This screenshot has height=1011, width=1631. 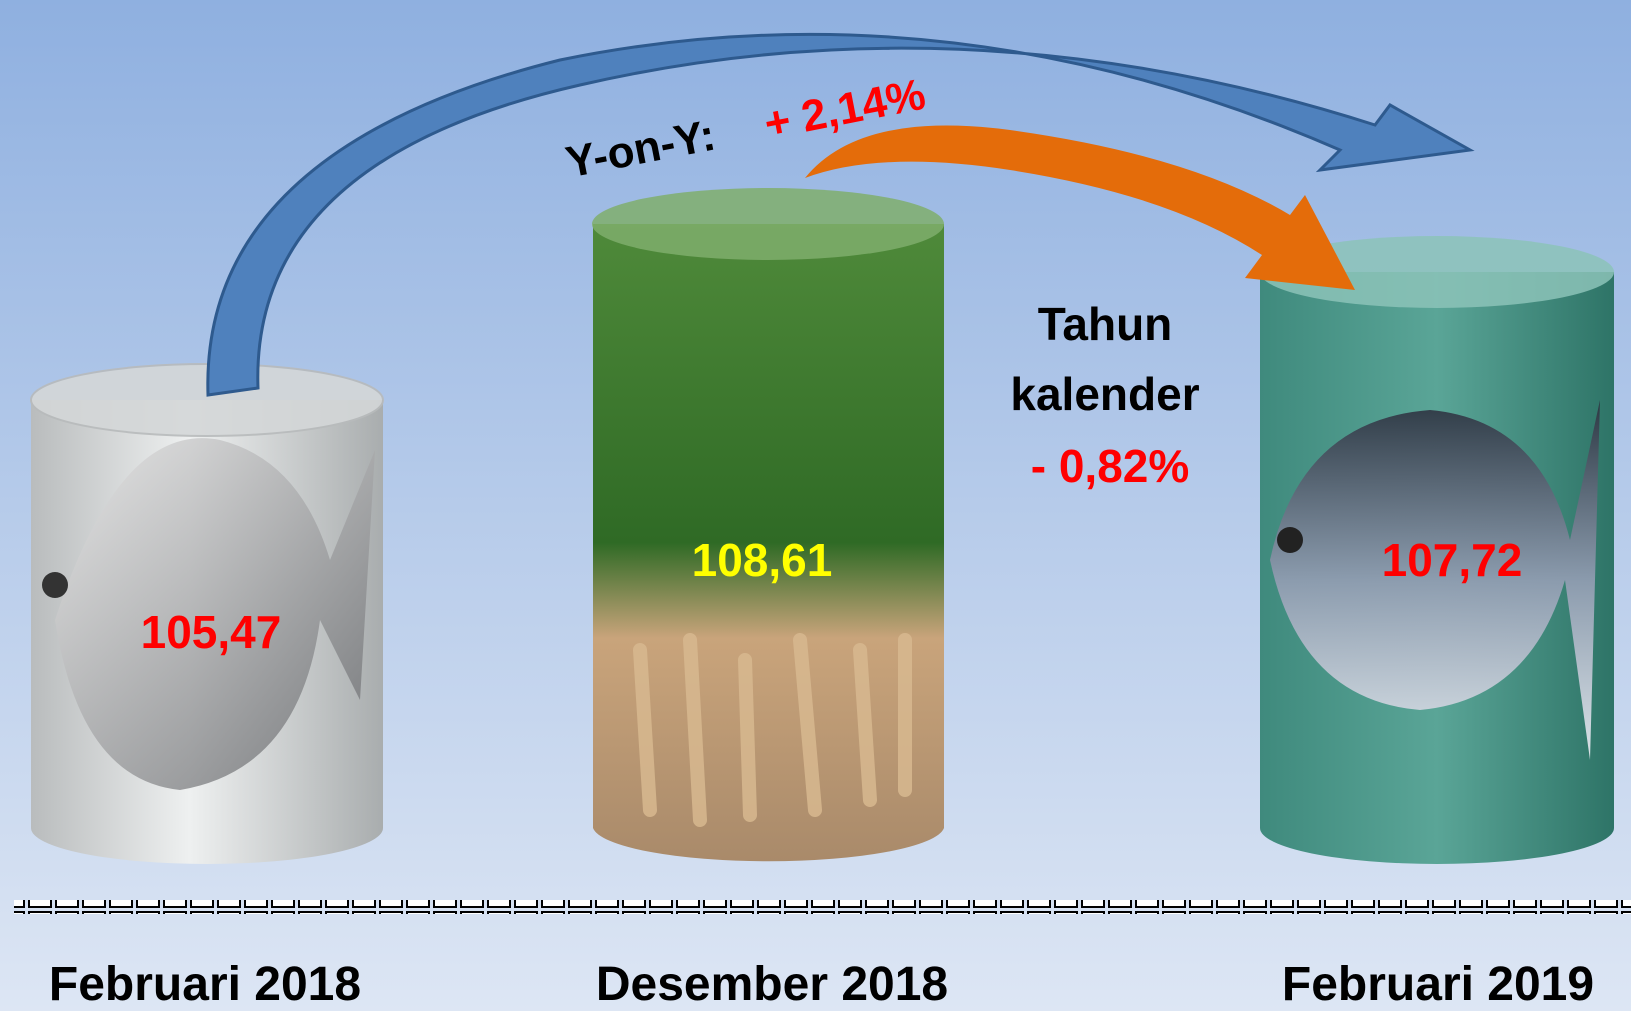 What do you see at coordinates (205, 984) in the screenshot?
I see `period-label: Februari 2018` at bounding box center [205, 984].